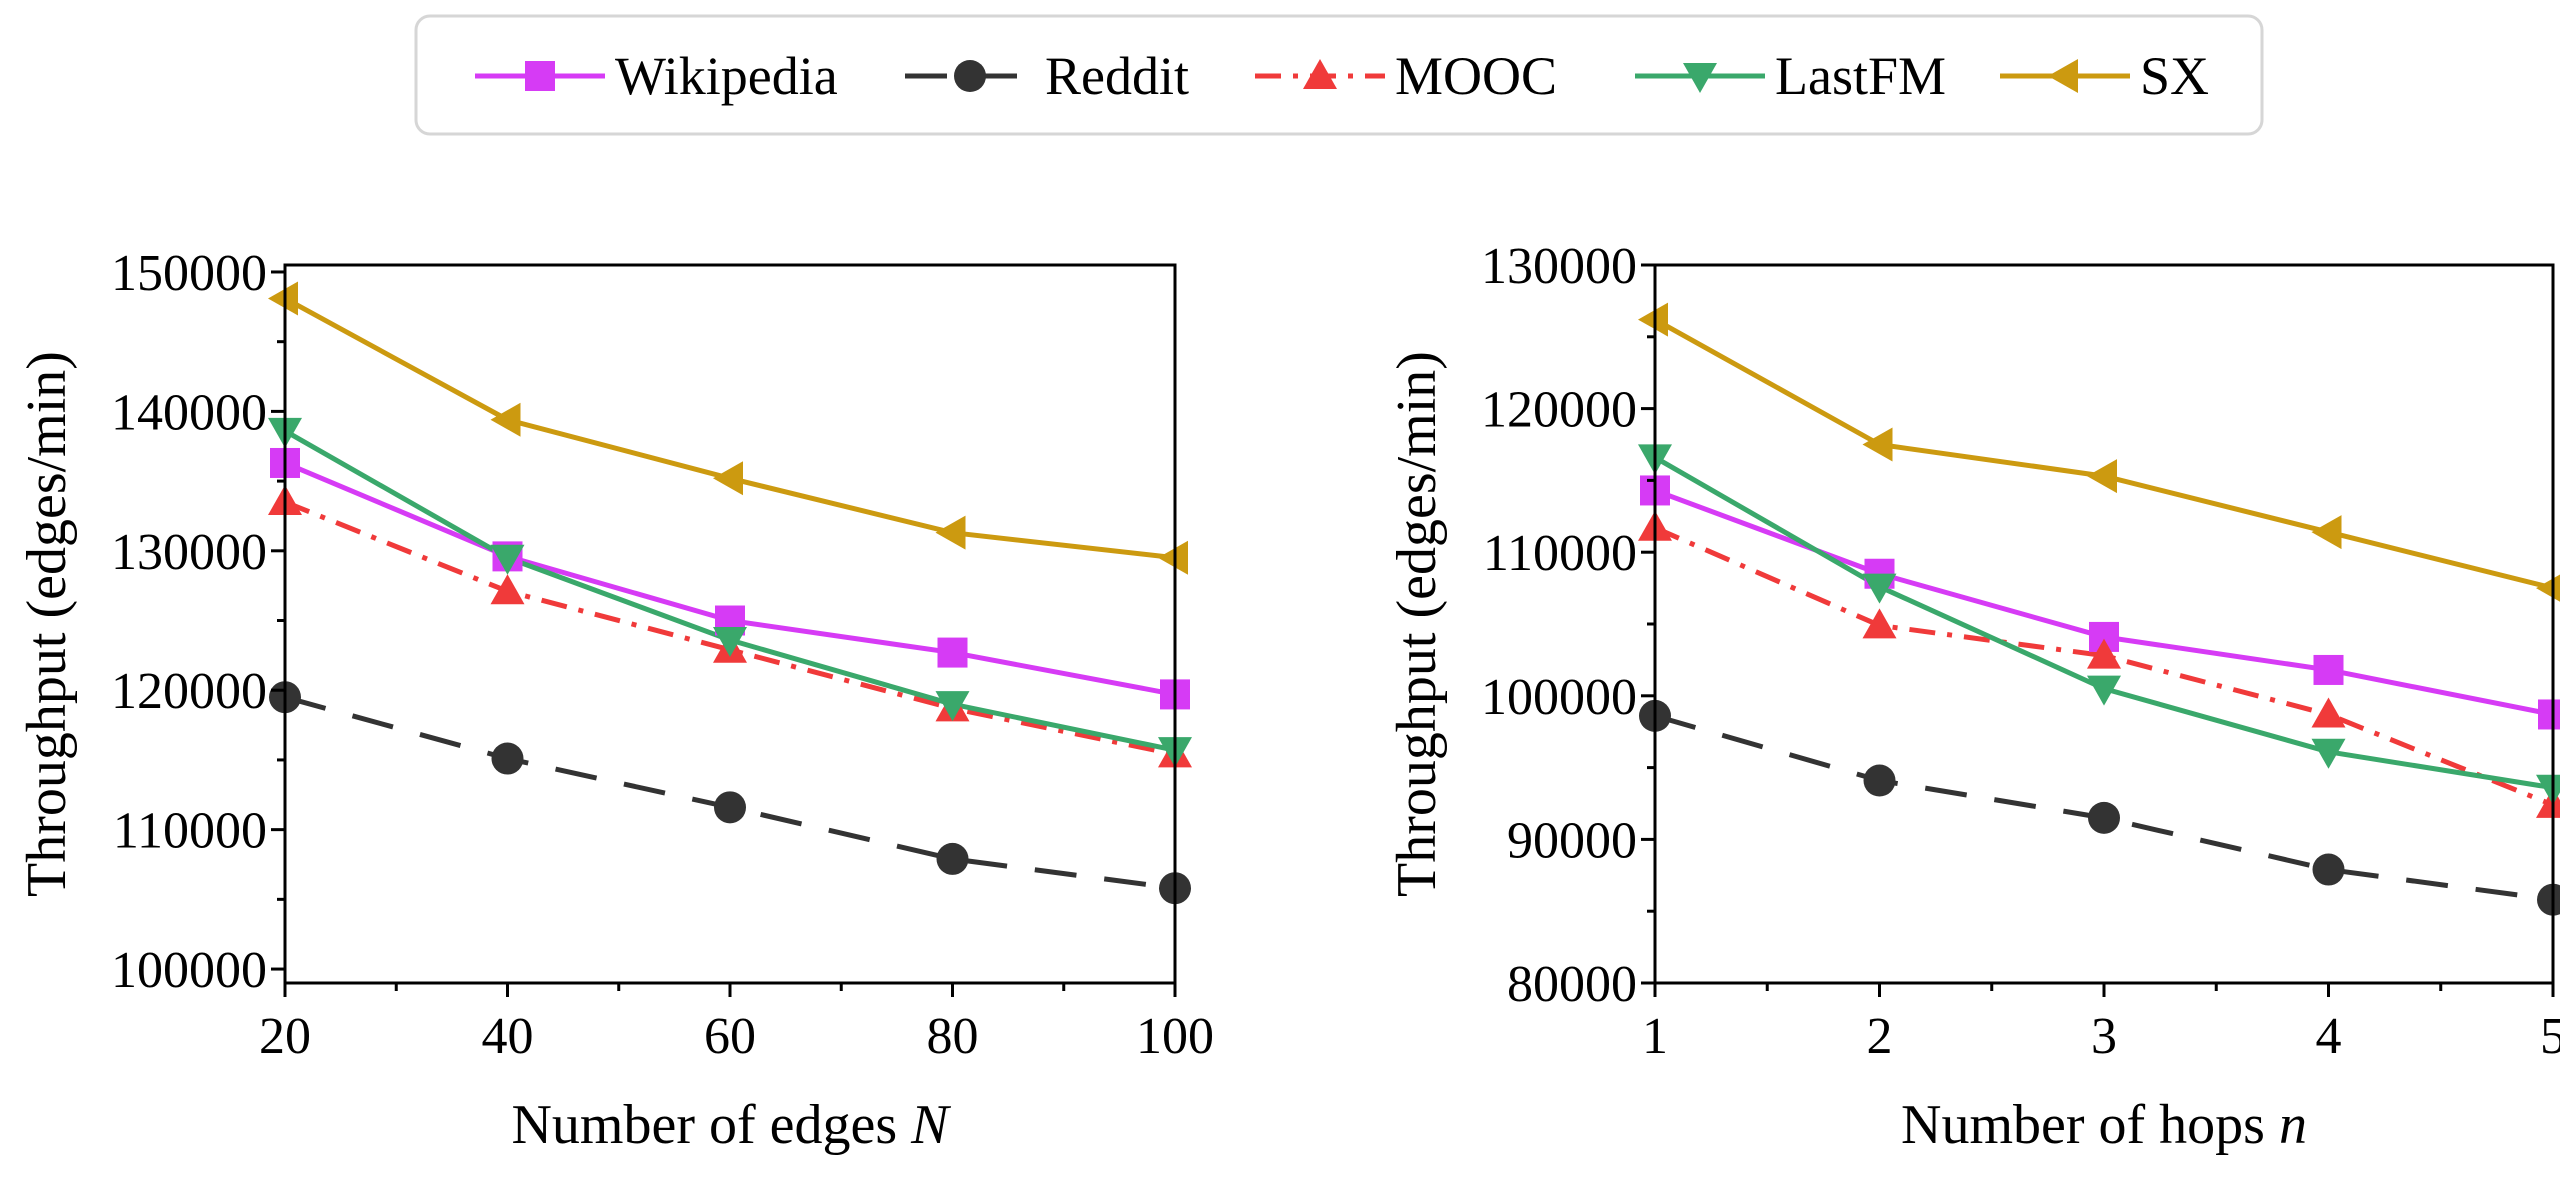 This screenshot has height=1192, width=2560. Describe the element at coordinates (2103, 454) in the screenshot. I see `series-line-sx` at that location.